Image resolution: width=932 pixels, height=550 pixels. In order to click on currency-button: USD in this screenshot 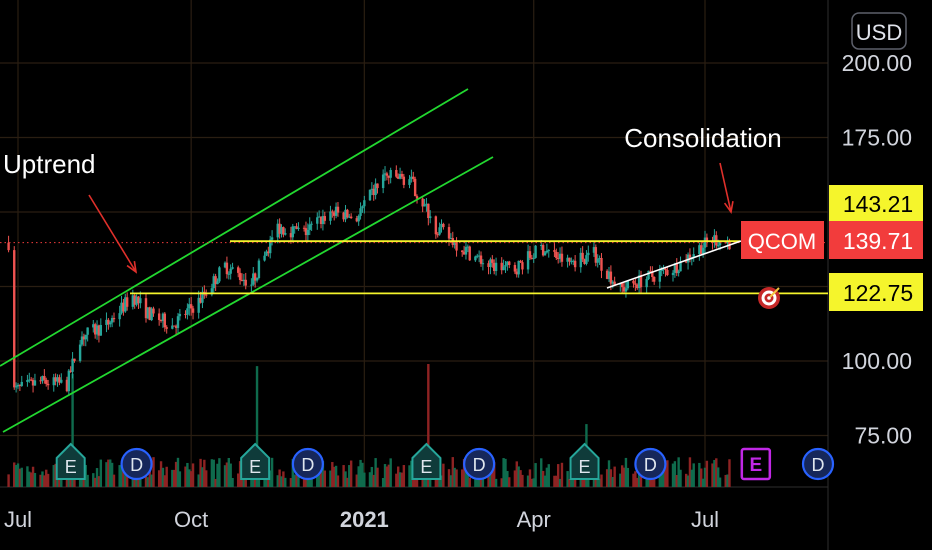, I will do `click(879, 31)`.